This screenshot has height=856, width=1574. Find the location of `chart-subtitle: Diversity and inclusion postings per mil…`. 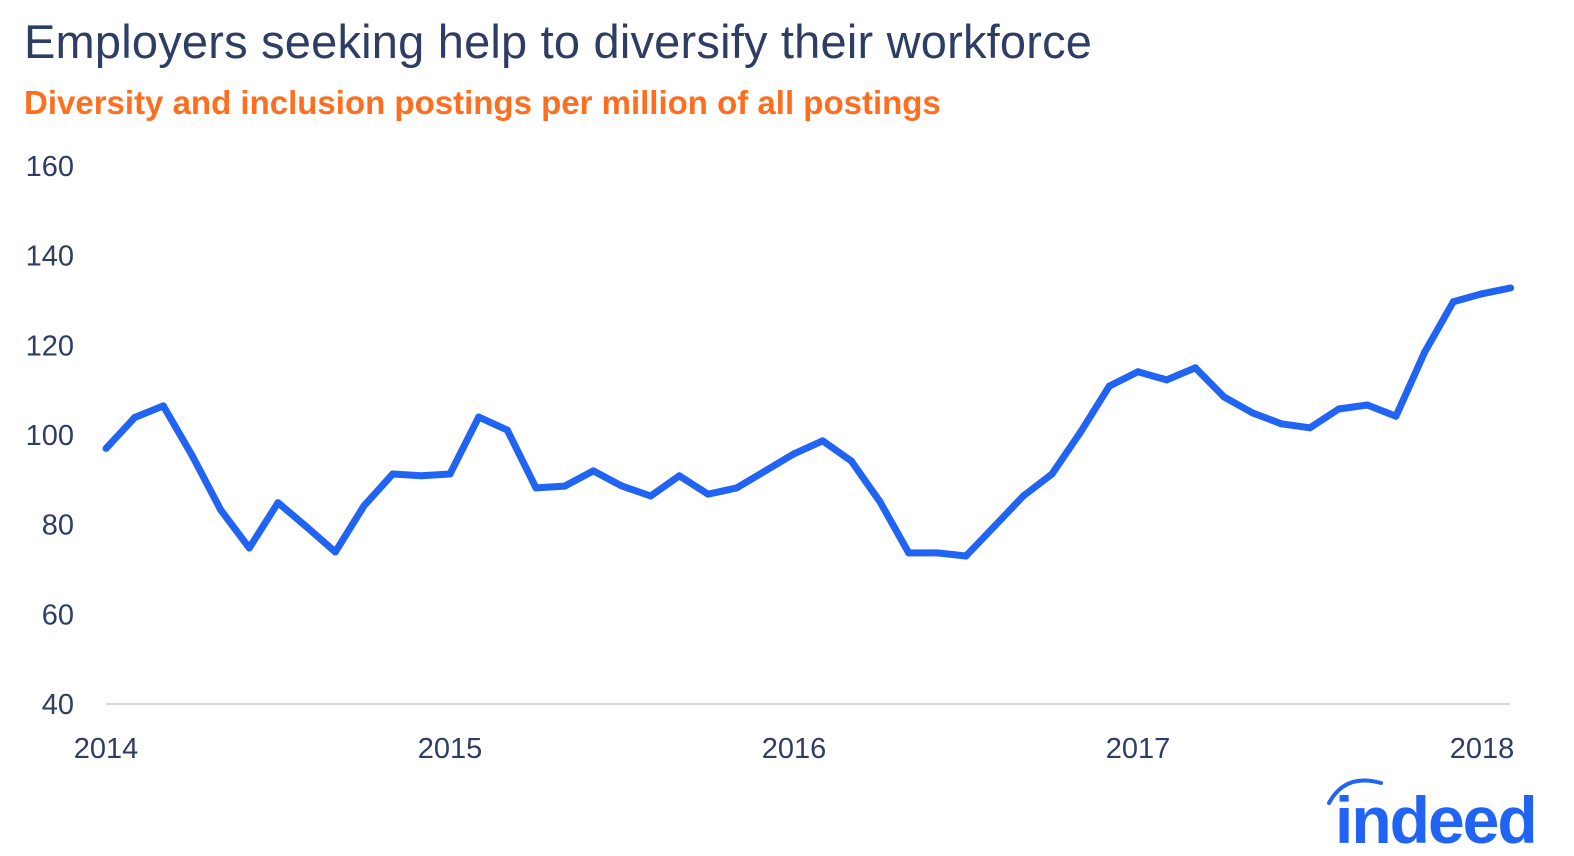

chart-subtitle: Diversity and inclusion postings per mil… is located at coordinates (482, 102).